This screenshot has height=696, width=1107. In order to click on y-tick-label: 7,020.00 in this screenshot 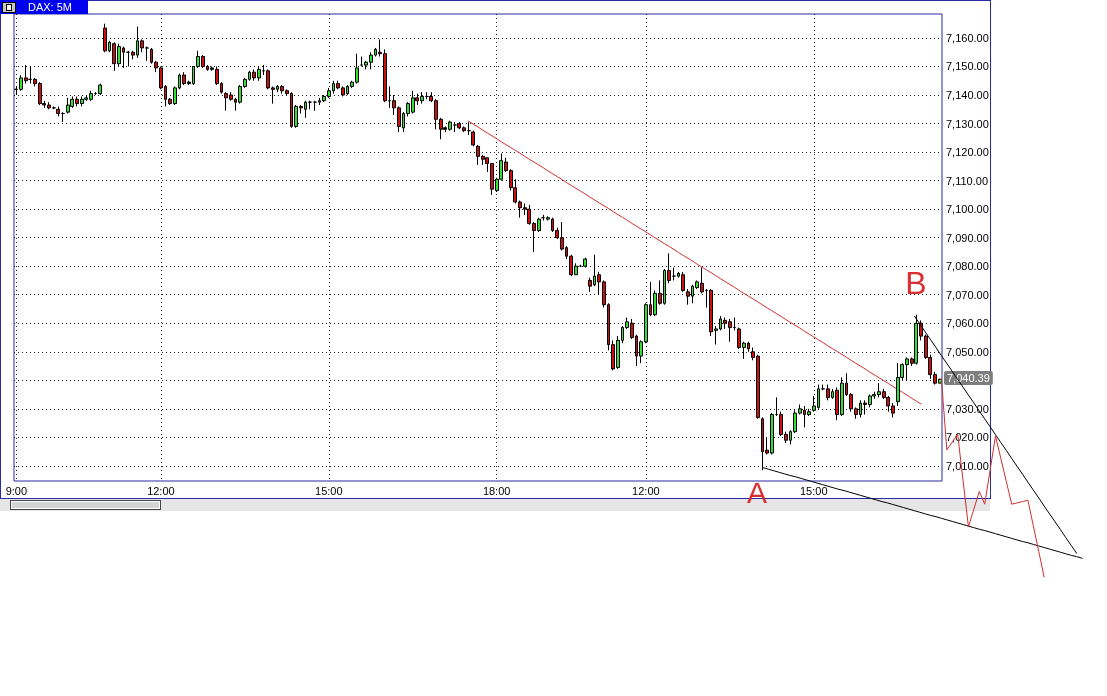, I will do `click(967, 437)`.